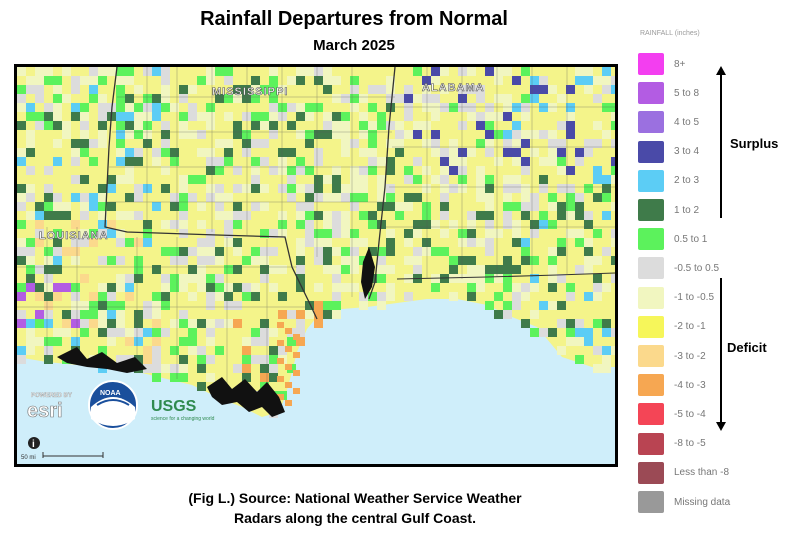 The height and width of the screenshot is (534, 799). What do you see at coordinates (62, 456) in the screenshot?
I see `scale-bar: 50 mi` at bounding box center [62, 456].